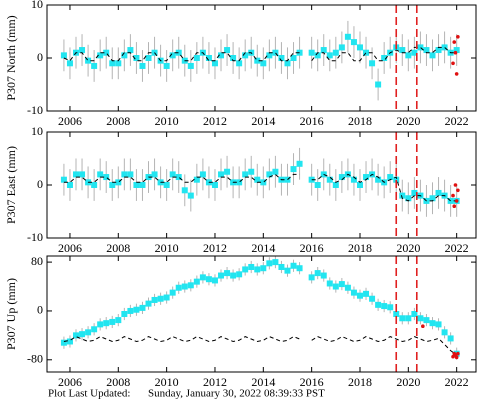  Describe the element at coordinates (236, 394) in the screenshot. I see `footer-date: Sunday, January 30, 2022 08:39:33 PST` at that location.